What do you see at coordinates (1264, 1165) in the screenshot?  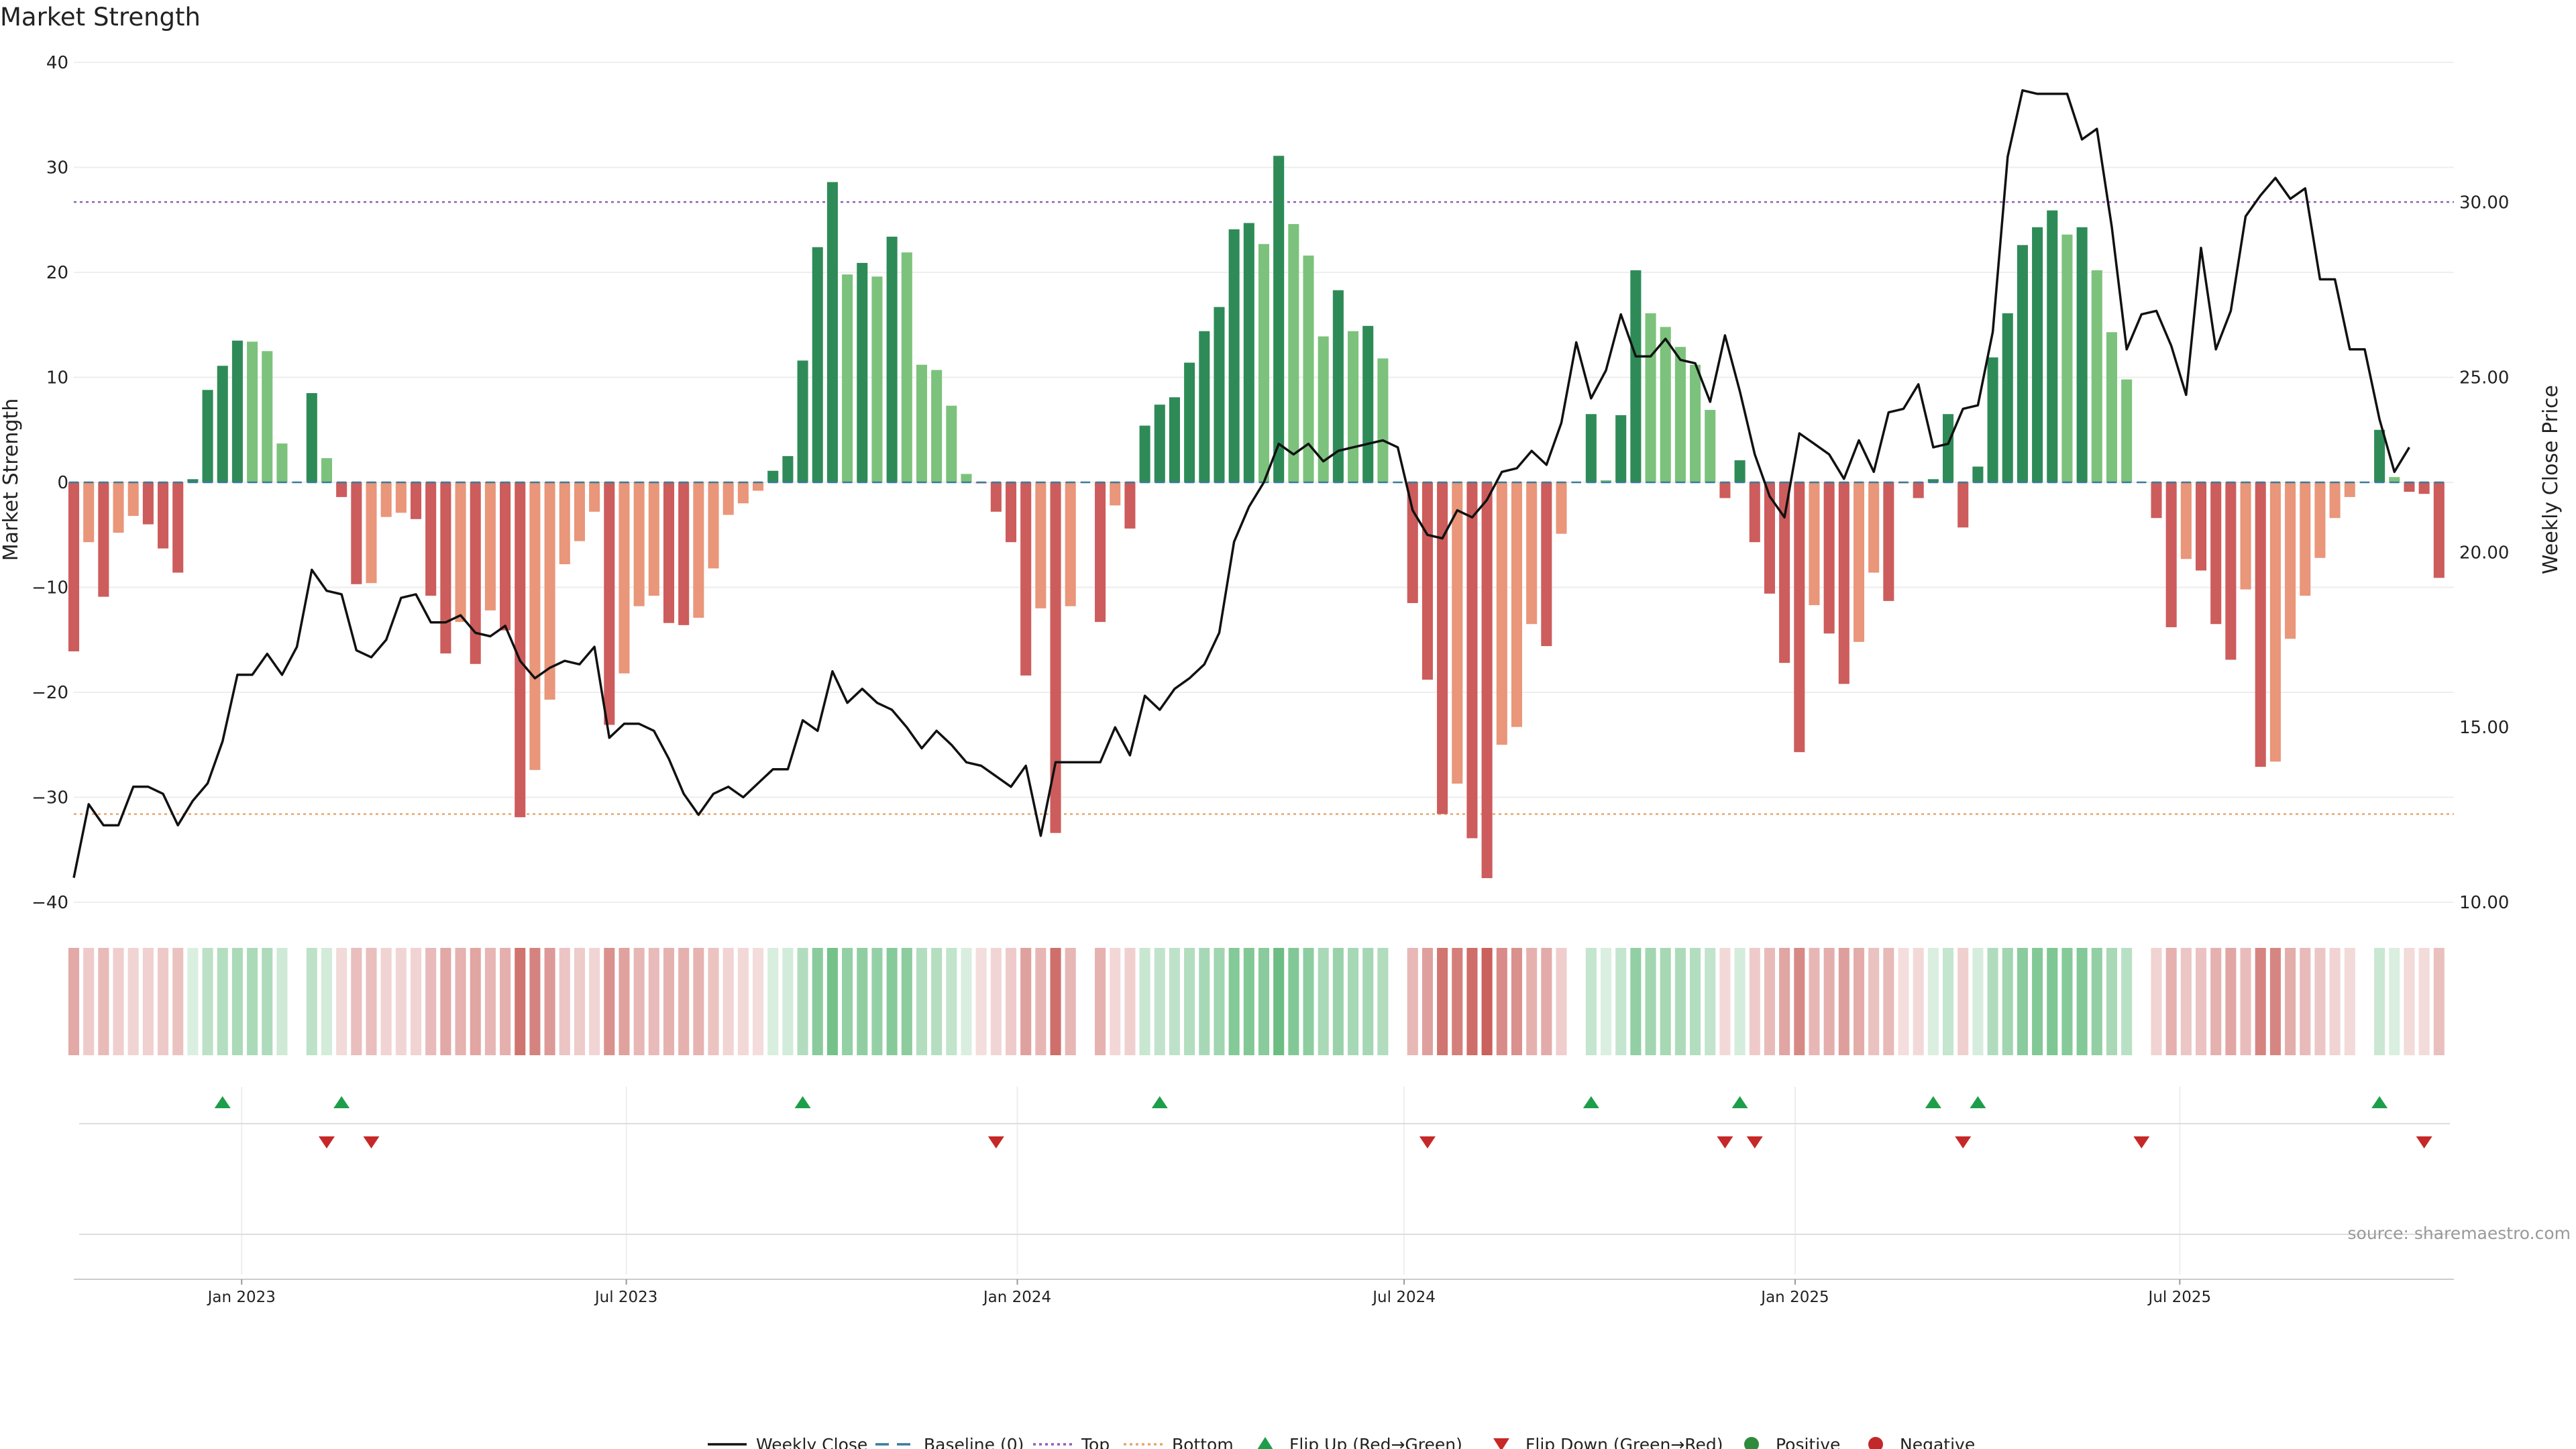 I see `flip-markers-panel` at bounding box center [1264, 1165].